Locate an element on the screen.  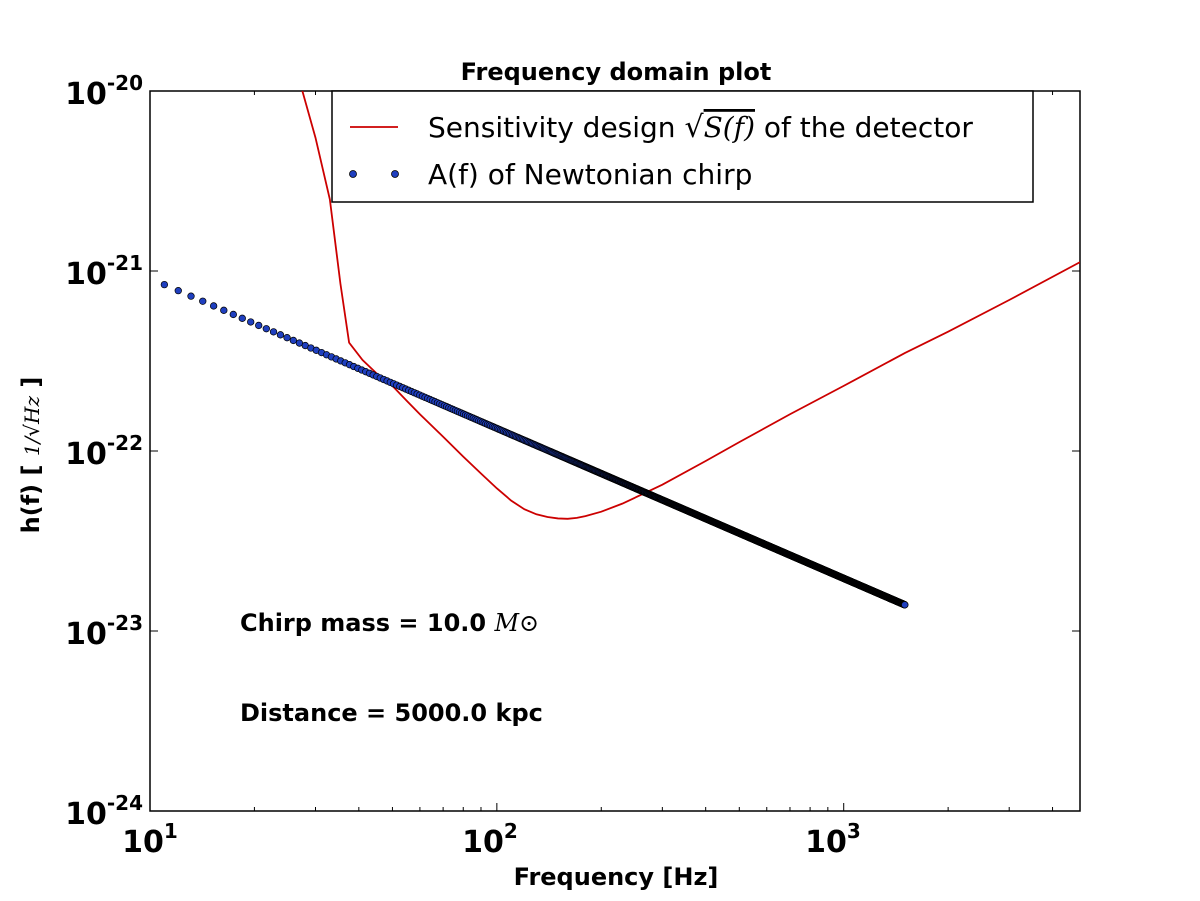
x-tick-label-2: 102 is located at coordinates (490, 839).